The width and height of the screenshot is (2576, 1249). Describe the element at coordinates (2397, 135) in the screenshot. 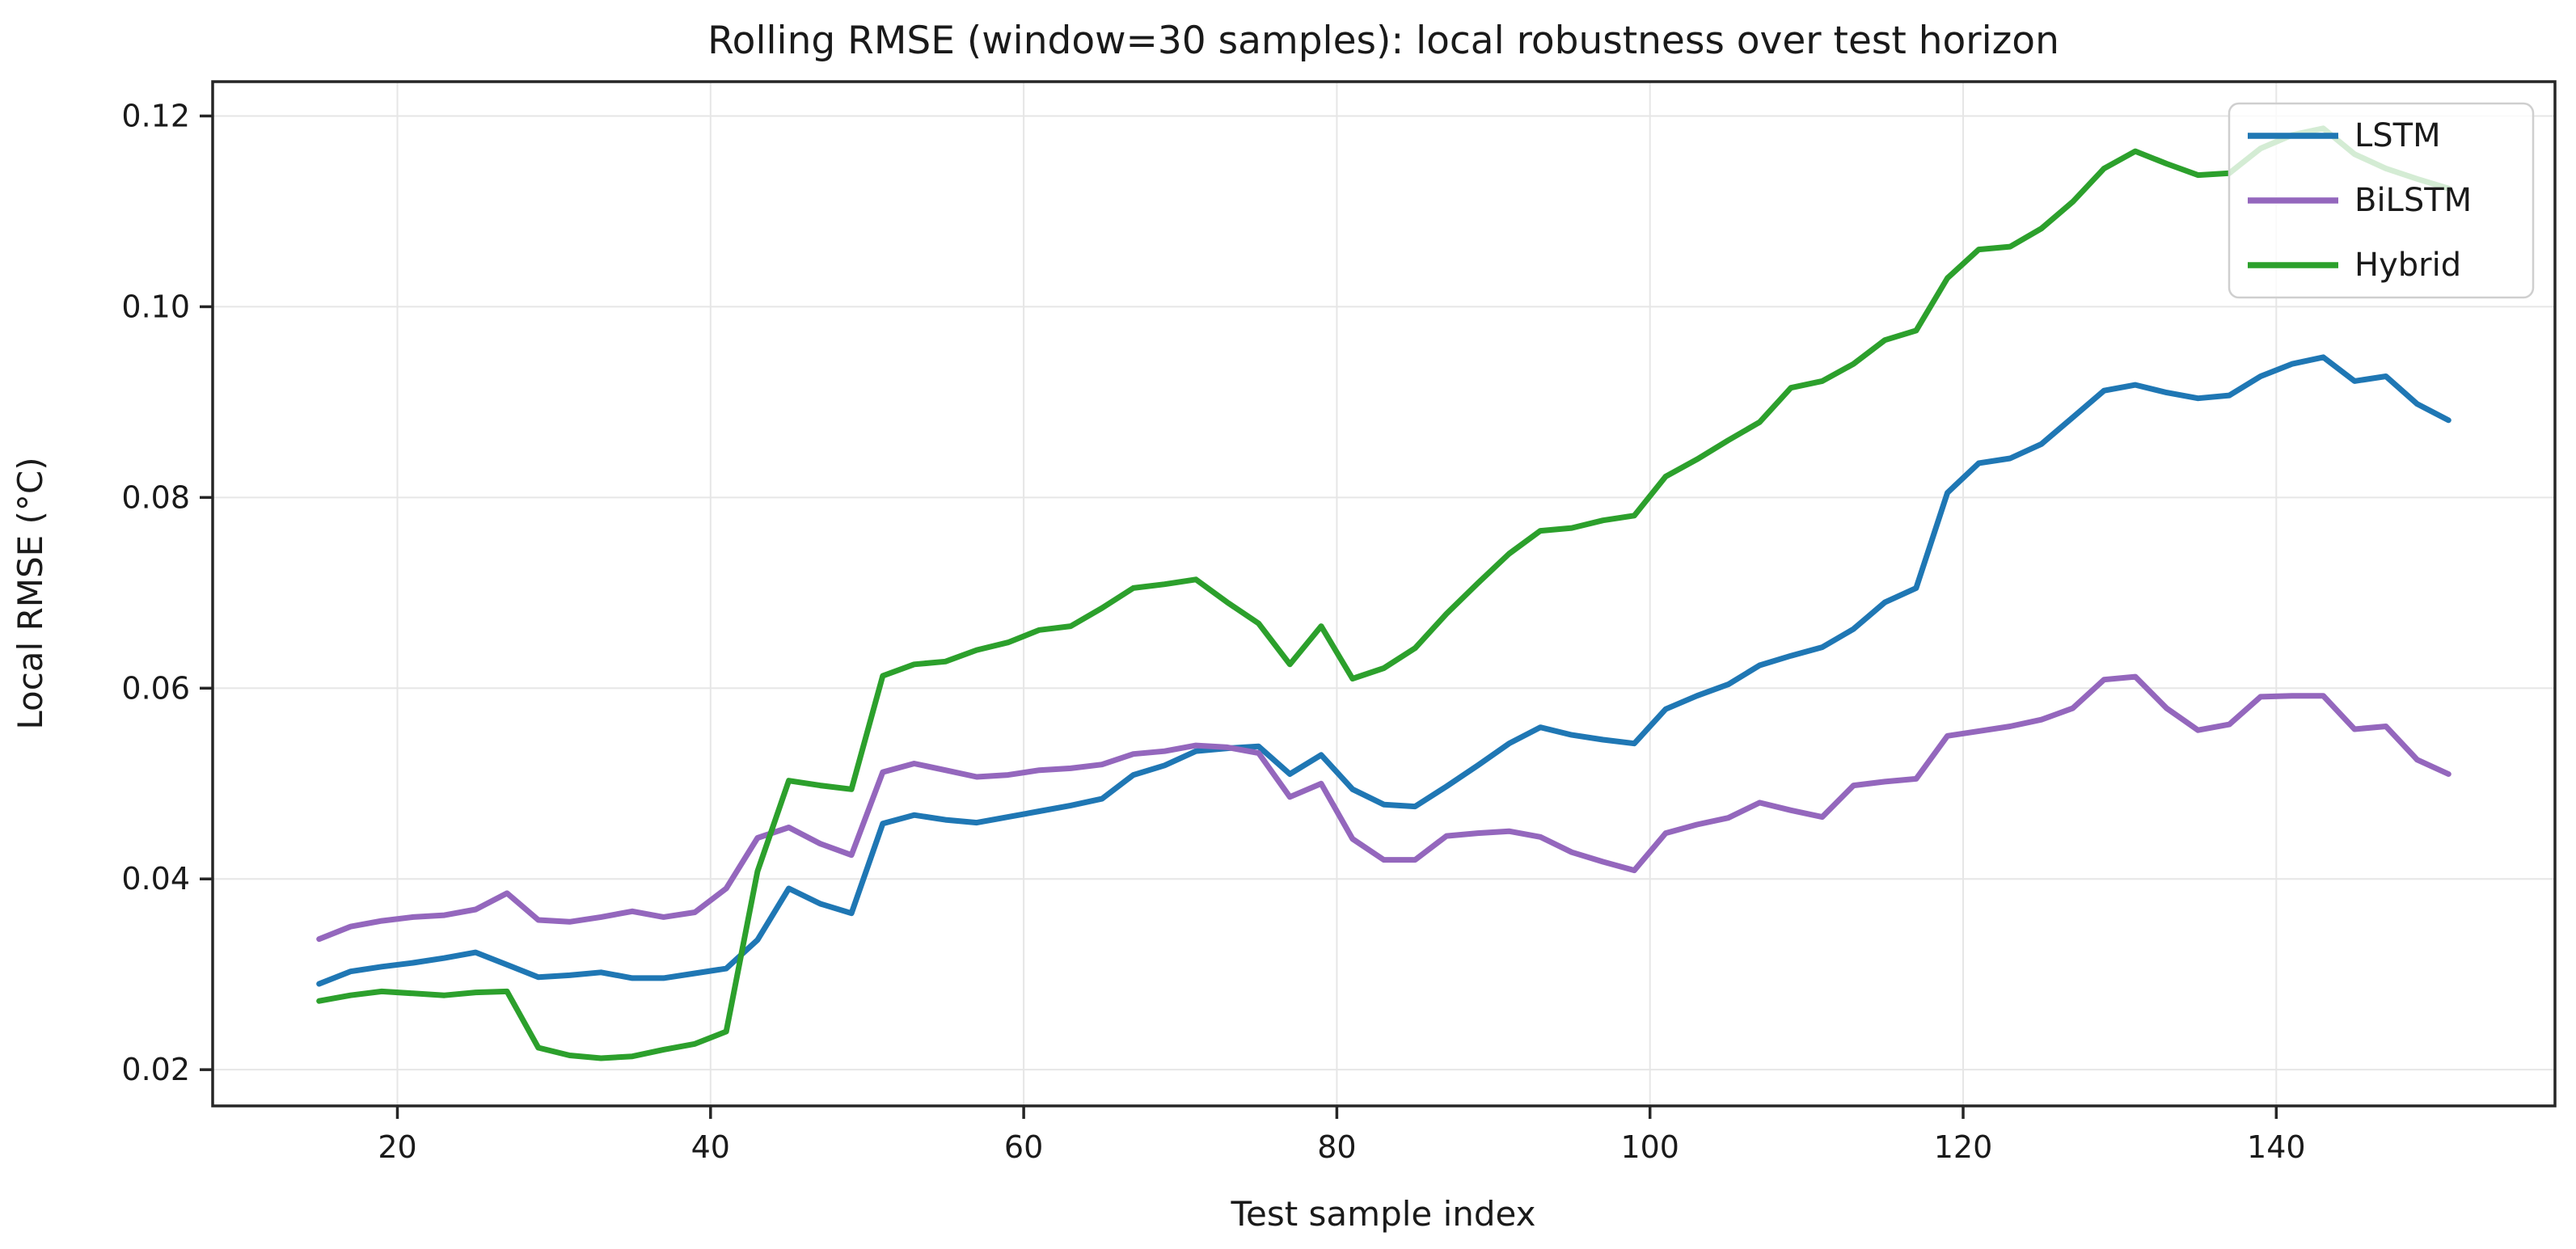

I see `legend-label-lstm: LSTM` at that location.